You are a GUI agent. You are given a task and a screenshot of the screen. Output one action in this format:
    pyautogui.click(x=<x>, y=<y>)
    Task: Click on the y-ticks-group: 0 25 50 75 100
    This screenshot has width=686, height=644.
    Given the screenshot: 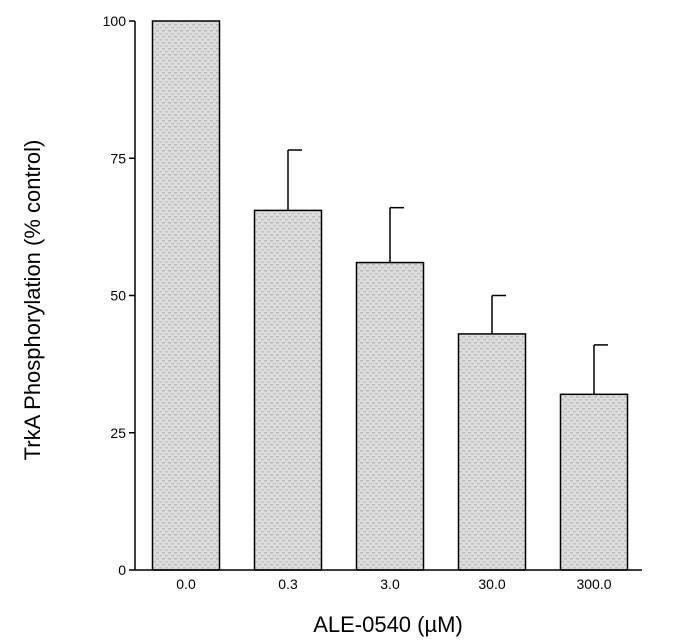 What is the action you would take?
    pyautogui.click(x=119, y=295)
    